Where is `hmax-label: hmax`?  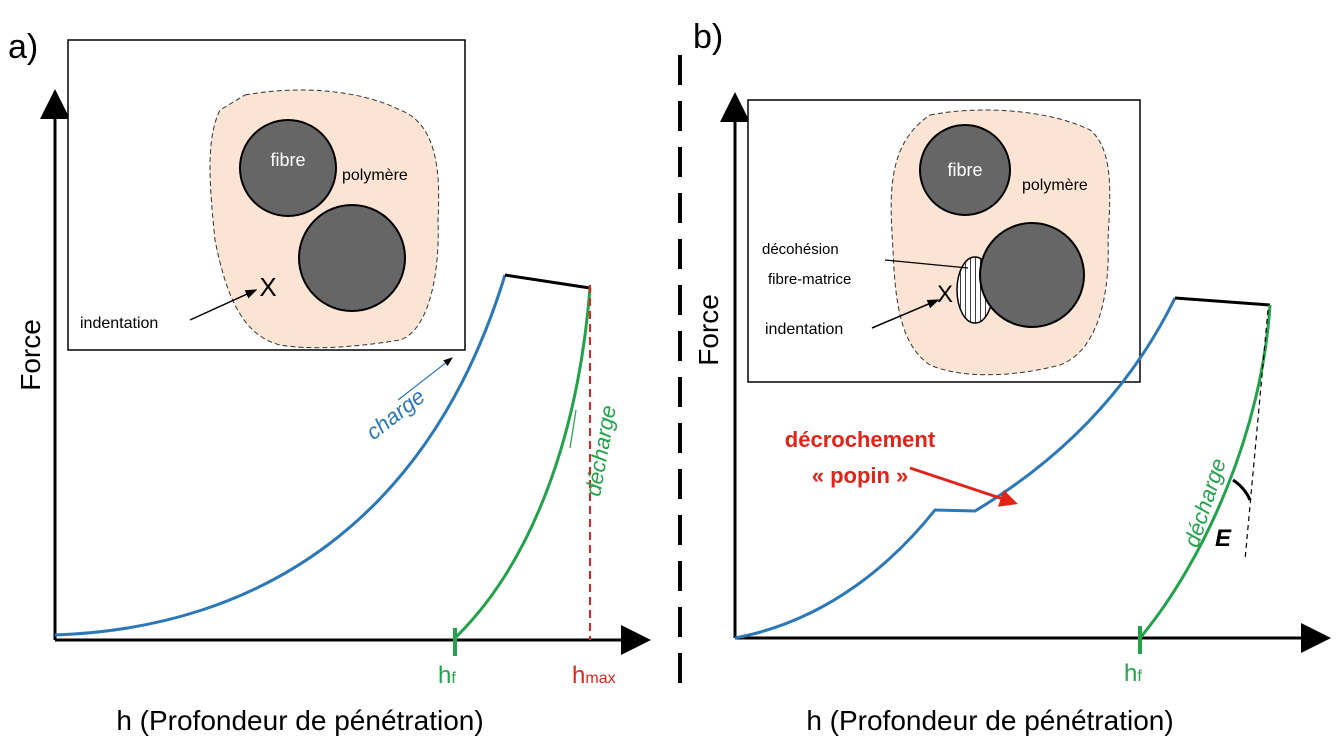
hmax-label: hmax is located at coordinates (594, 675).